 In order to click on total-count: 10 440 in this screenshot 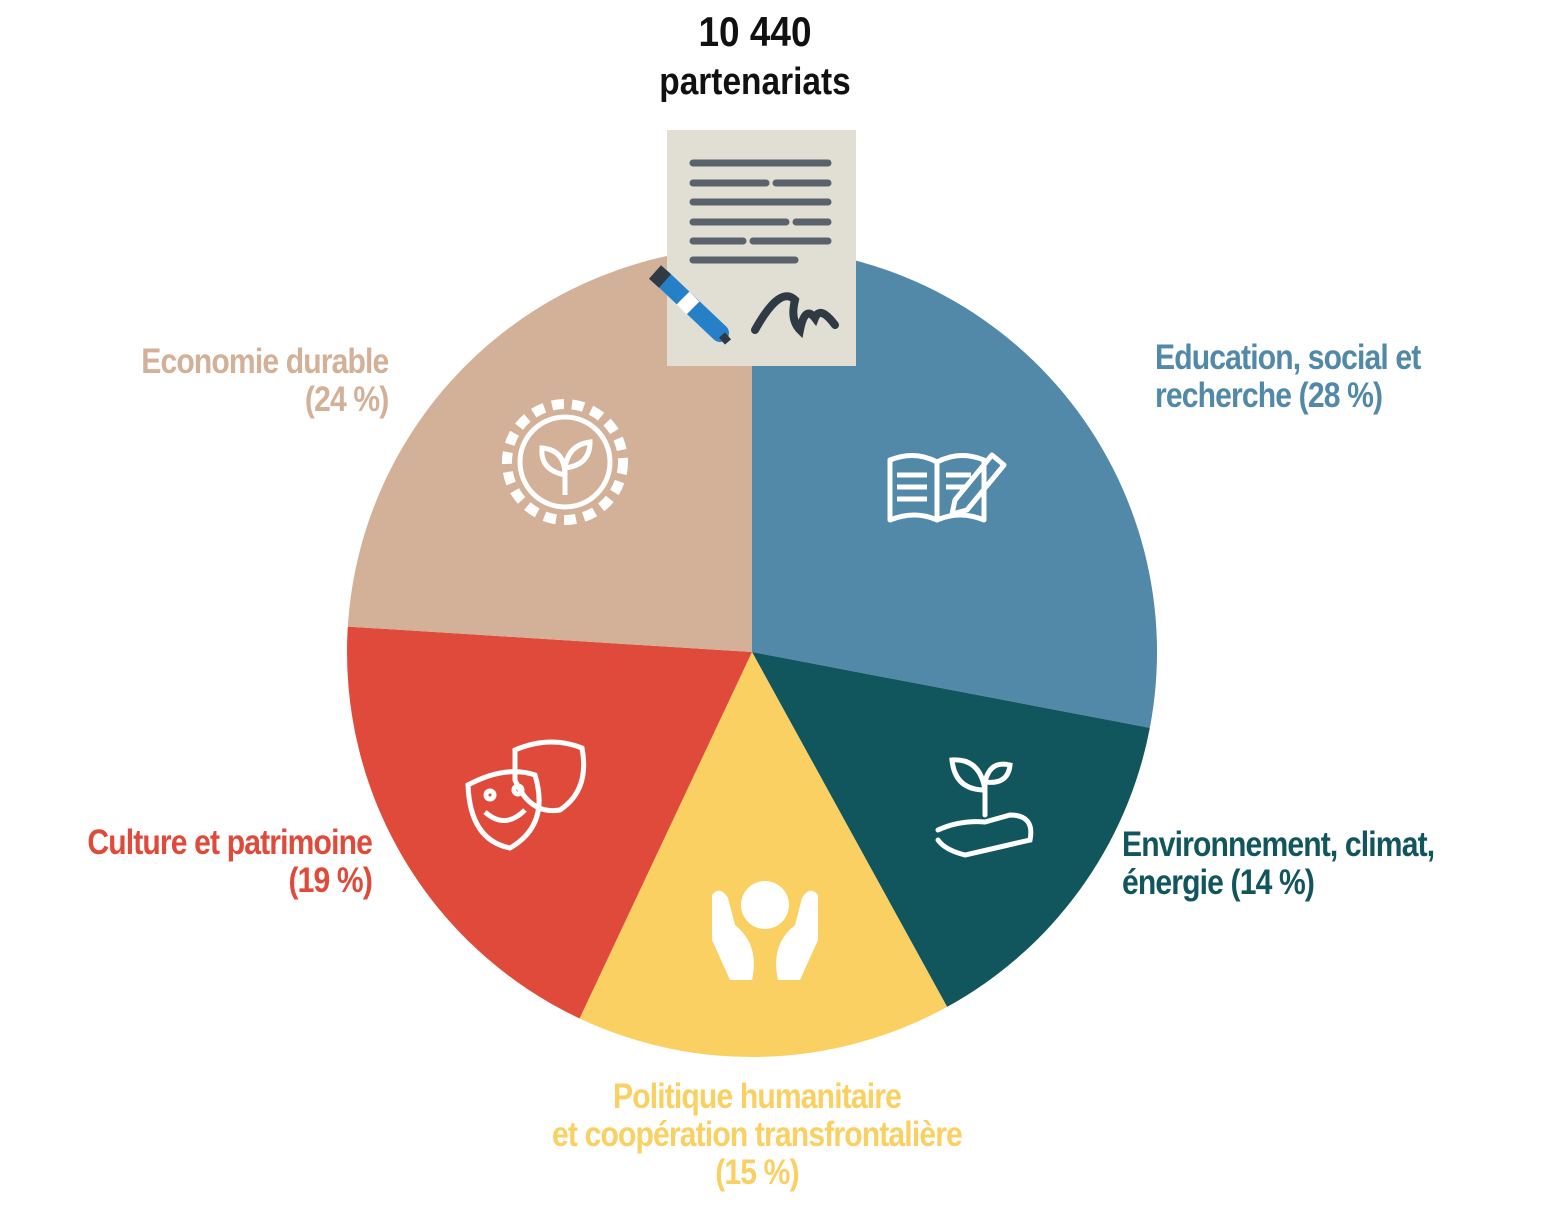, I will do `click(755, 31)`.